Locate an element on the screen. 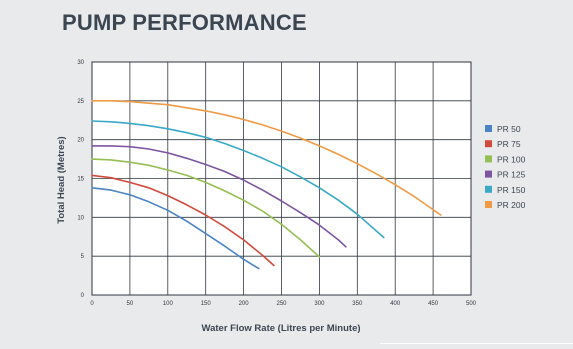 This screenshot has height=349, width=573. y-tick-label: 5 is located at coordinates (83, 257).